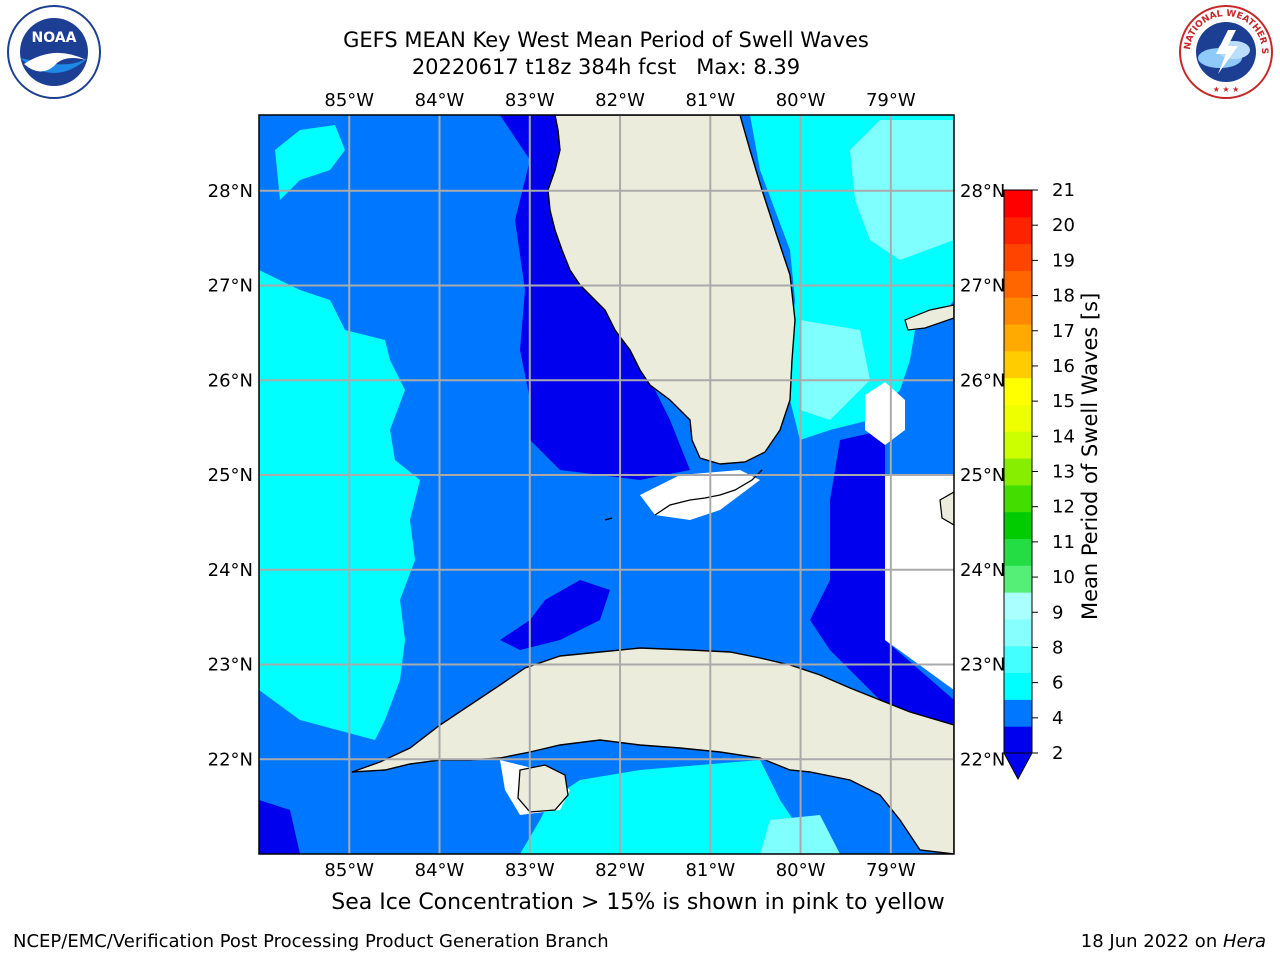 This screenshot has width=1280, height=960. I want to click on lon-tick-label-bottom: 83°W, so click(530, 870).